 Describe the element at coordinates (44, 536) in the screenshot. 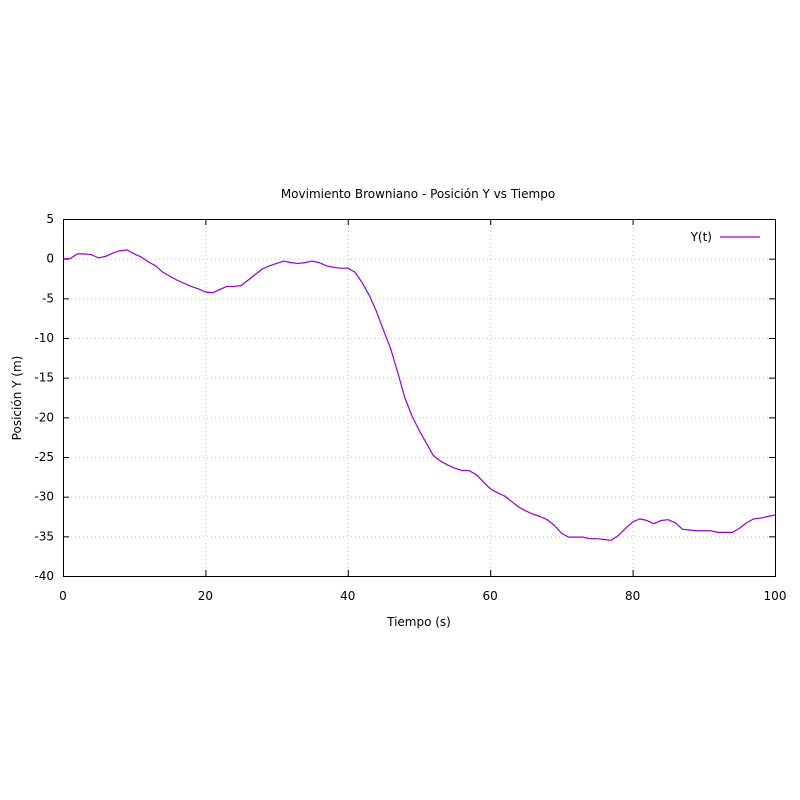

I see `y-tick-label: -35` at that location.